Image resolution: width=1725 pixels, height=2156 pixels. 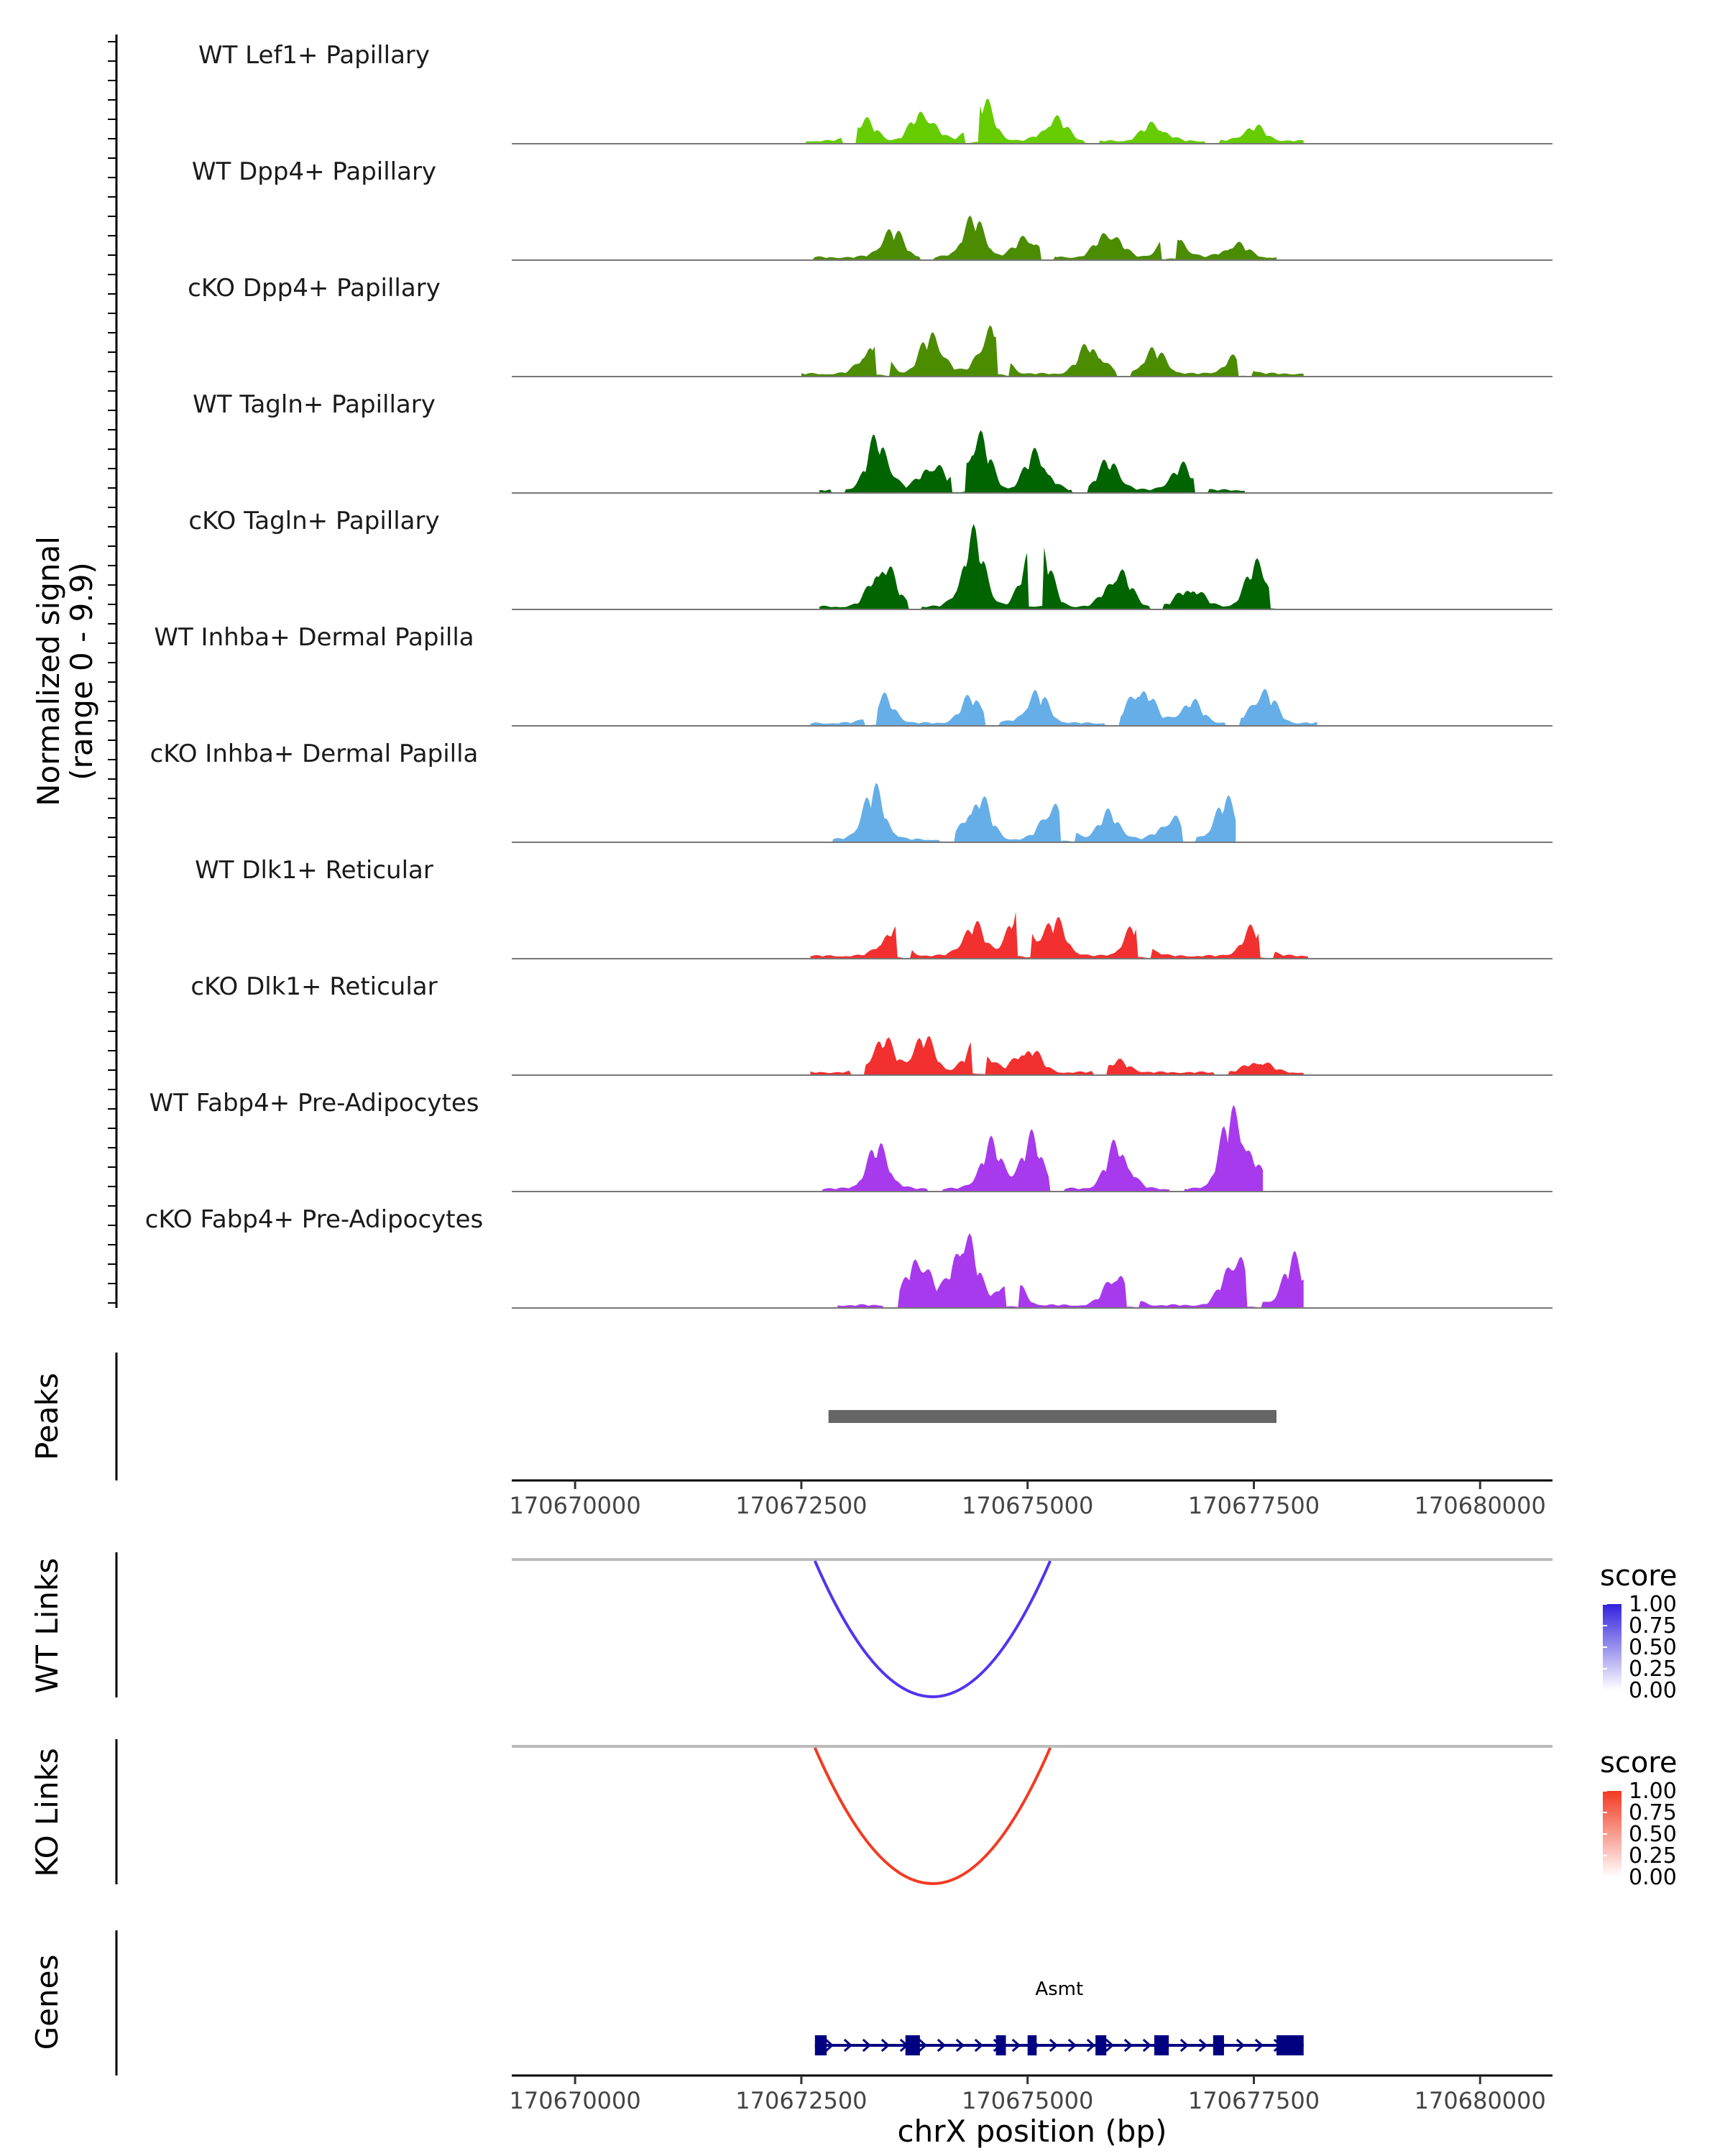 I want to click on track-label-wt-lef1-papillary: WT Lef1+ Papillary, so click(x=314, y=55).